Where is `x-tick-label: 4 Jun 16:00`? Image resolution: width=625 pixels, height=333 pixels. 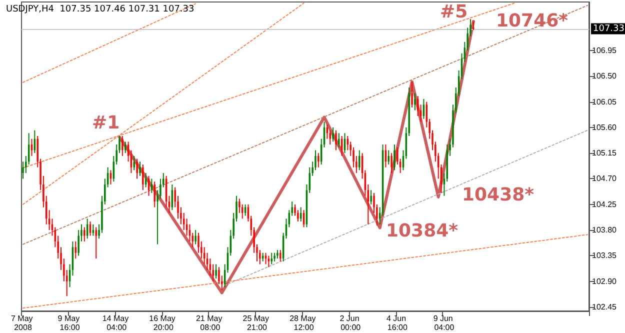 x-tick-label: 4 Jun 16:00 is located at coordinates (397, 323).